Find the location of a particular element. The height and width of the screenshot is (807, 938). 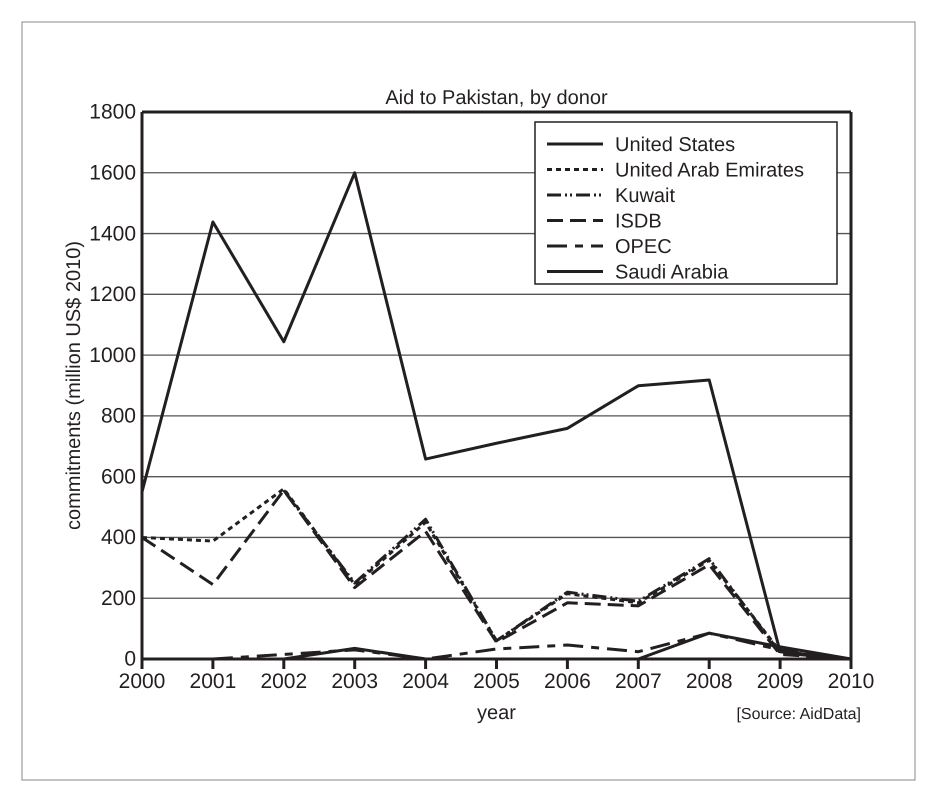

x-tick-label: 2008 is located at coordinates (709, 681).